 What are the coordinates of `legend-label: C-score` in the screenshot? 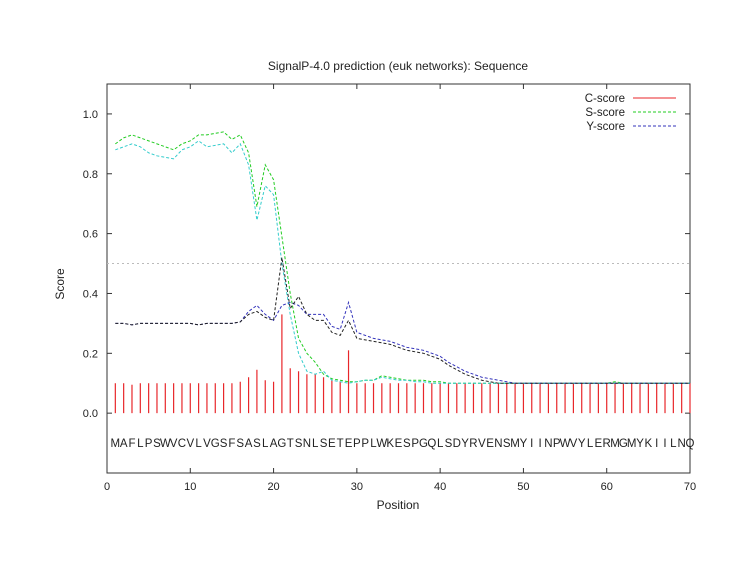 It's located at (605, 99).